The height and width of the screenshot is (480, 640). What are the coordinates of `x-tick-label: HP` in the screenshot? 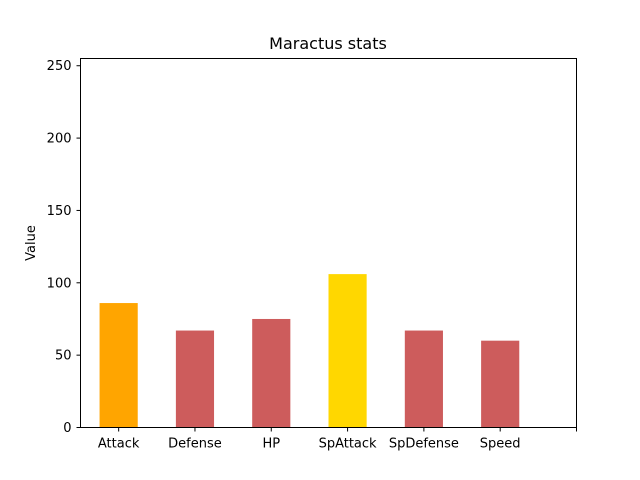 It's located at (271, 444).